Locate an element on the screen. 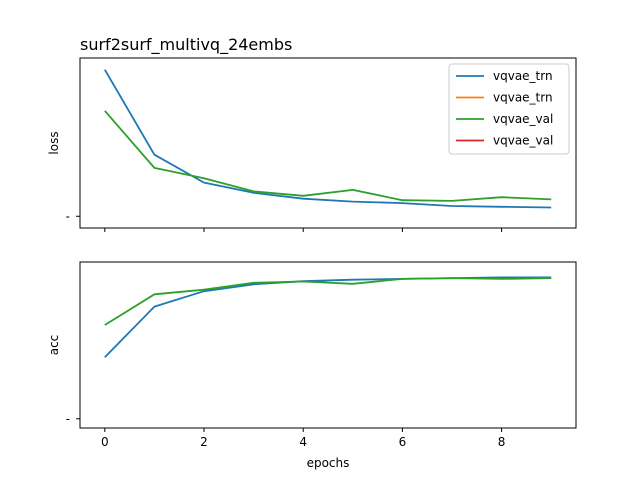 Image resolution: width=640 pixels, height=480 pixels. acc-ytick-label: - is located at coordinates (68, 419).